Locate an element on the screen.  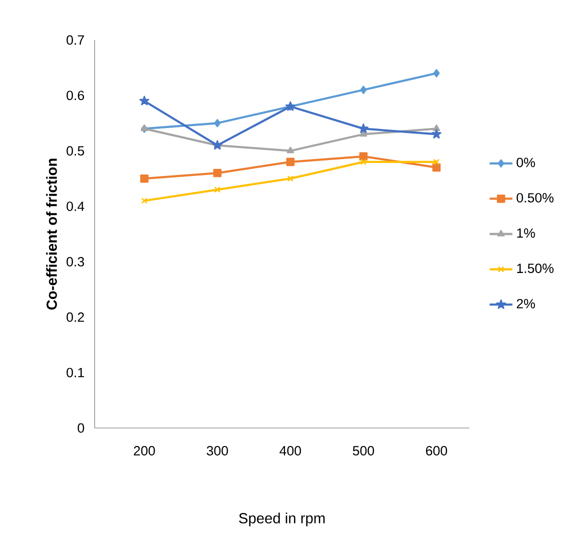
y-tick-label: 0.1 is located at coordinates (75, 373).